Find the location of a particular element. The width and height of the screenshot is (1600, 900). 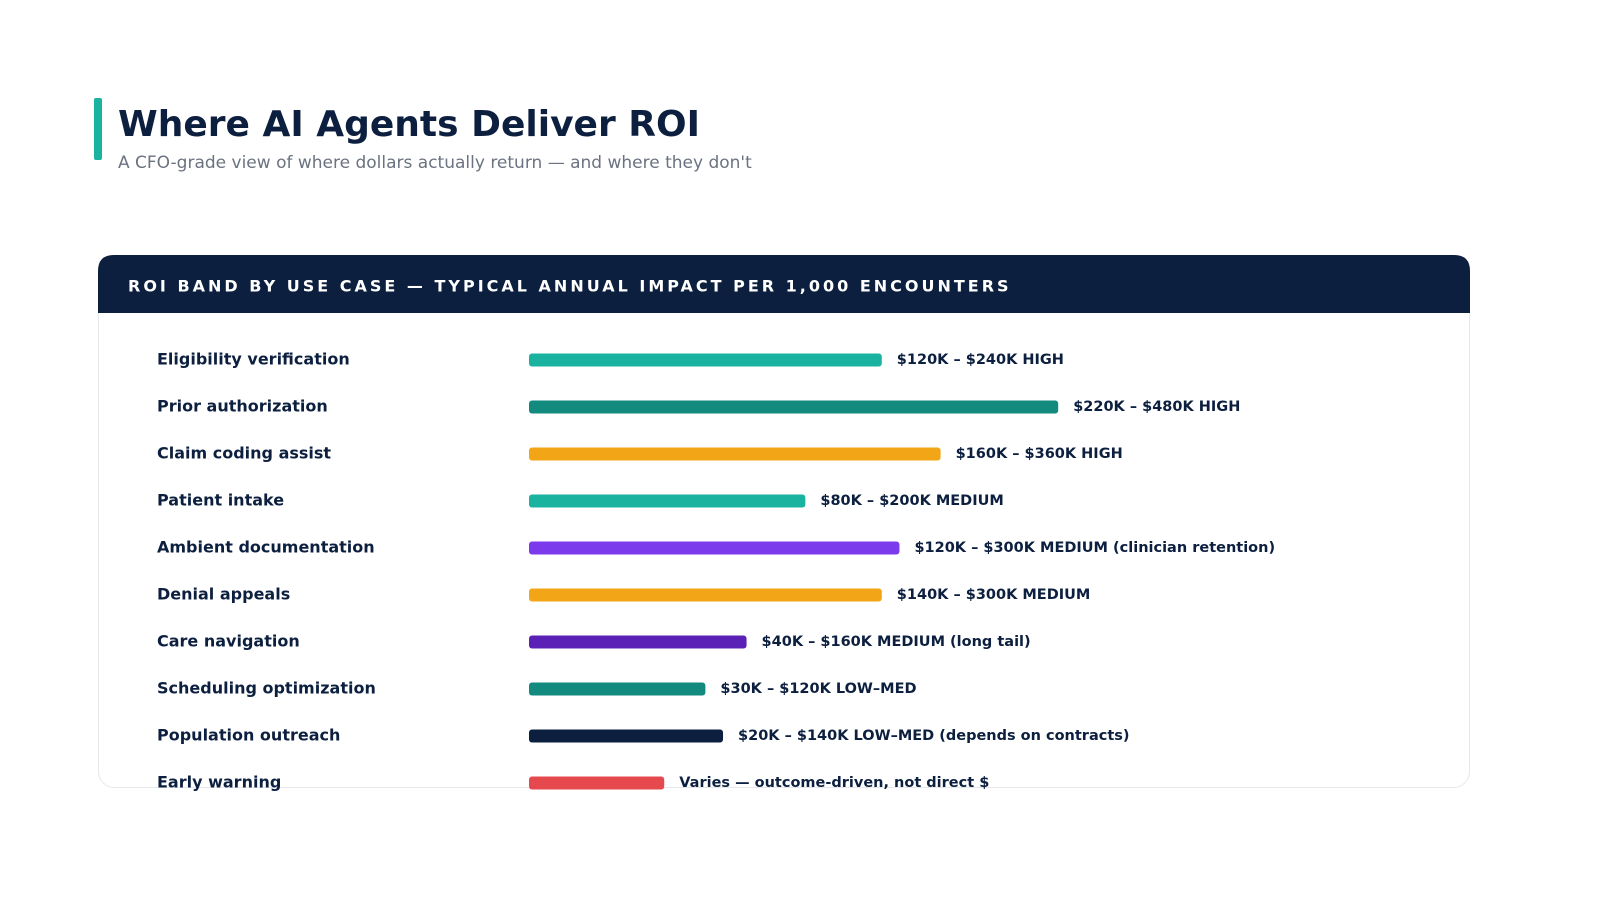

category-label: Denial appeals is located at coordinates (223, 594).